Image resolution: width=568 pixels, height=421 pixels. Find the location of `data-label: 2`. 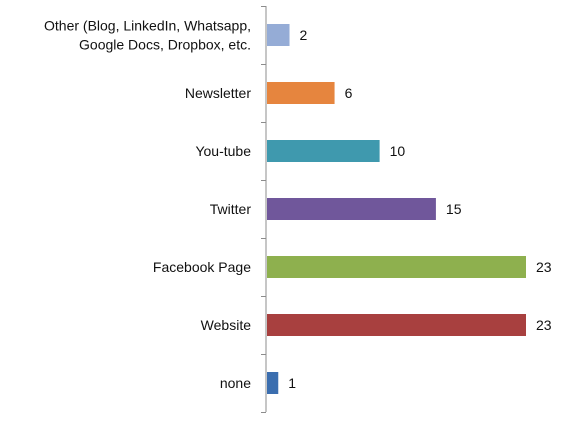

data-label: 2 is located at coordinates (304, 35).